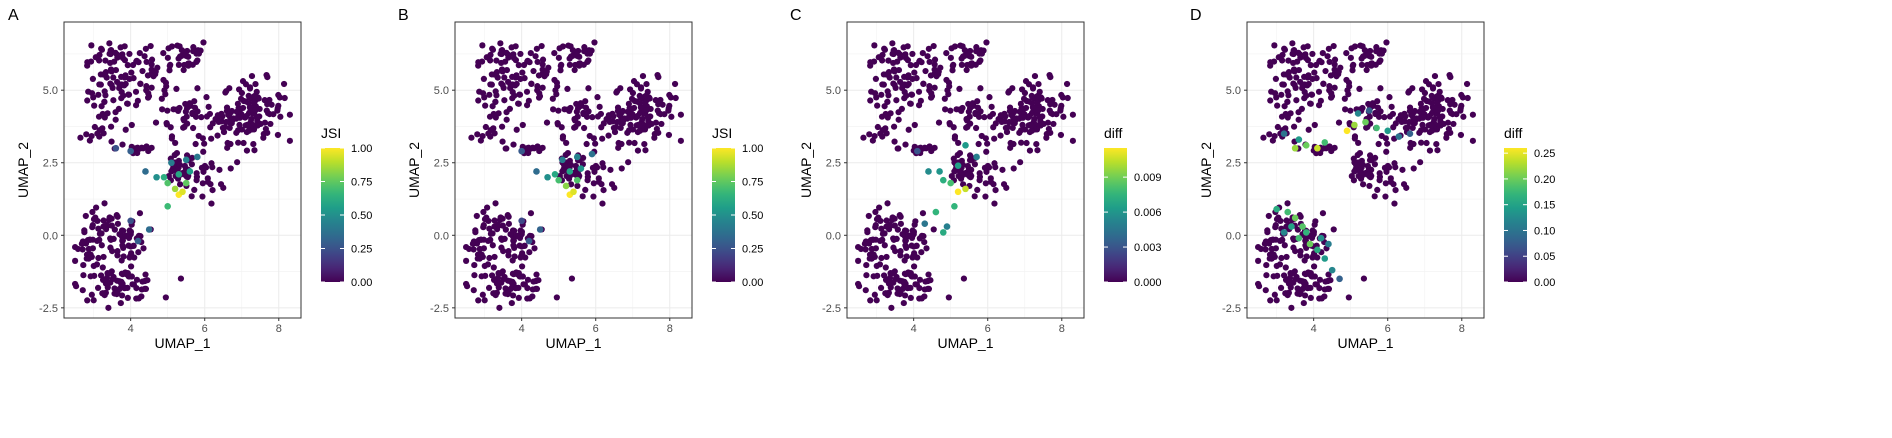  Describe the element at coordinates (331, 133) in the screenshot. I see `legend-title: JSI` at that location.